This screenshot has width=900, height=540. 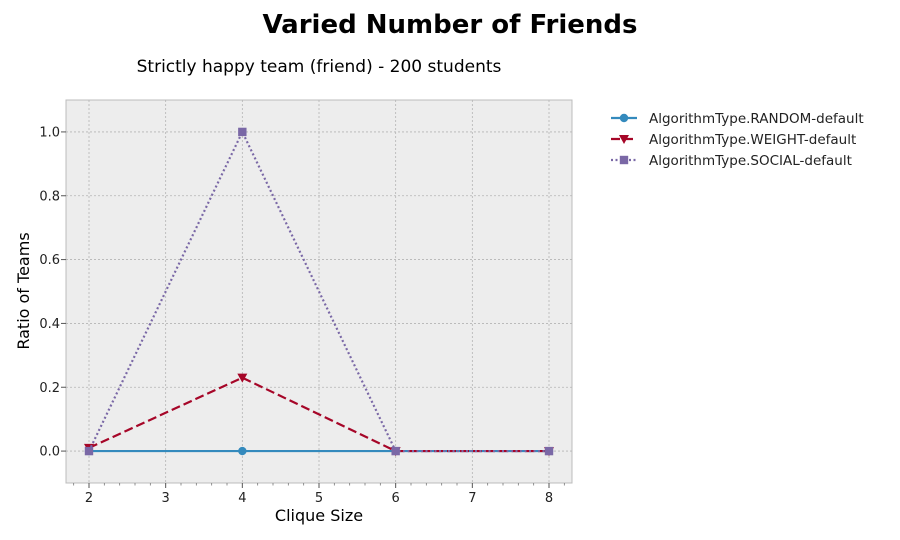 I want to click on y-tick-label: 0.4, so click(x=49, y=324).